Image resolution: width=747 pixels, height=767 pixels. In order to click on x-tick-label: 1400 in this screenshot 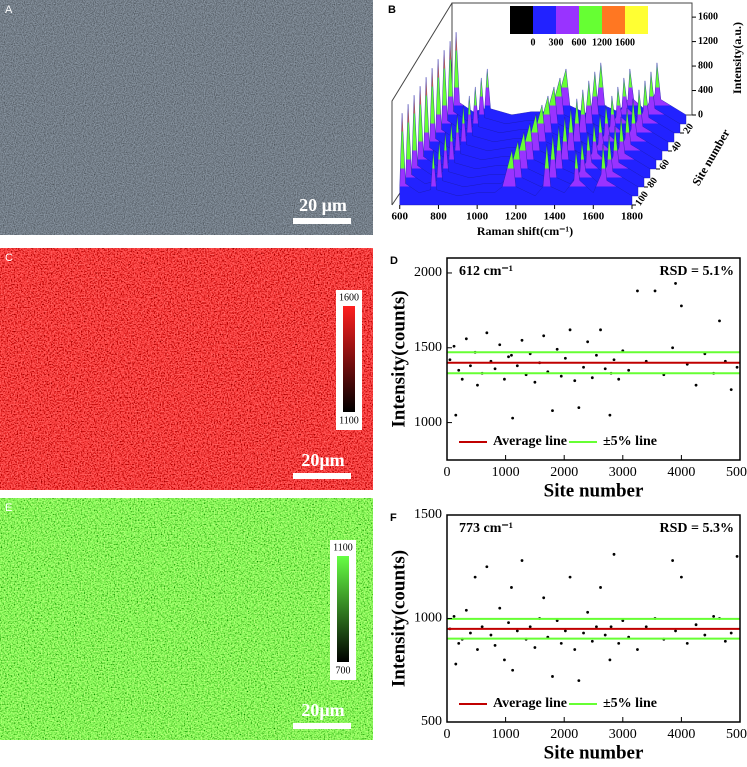, I will do `click(555, 217)`.